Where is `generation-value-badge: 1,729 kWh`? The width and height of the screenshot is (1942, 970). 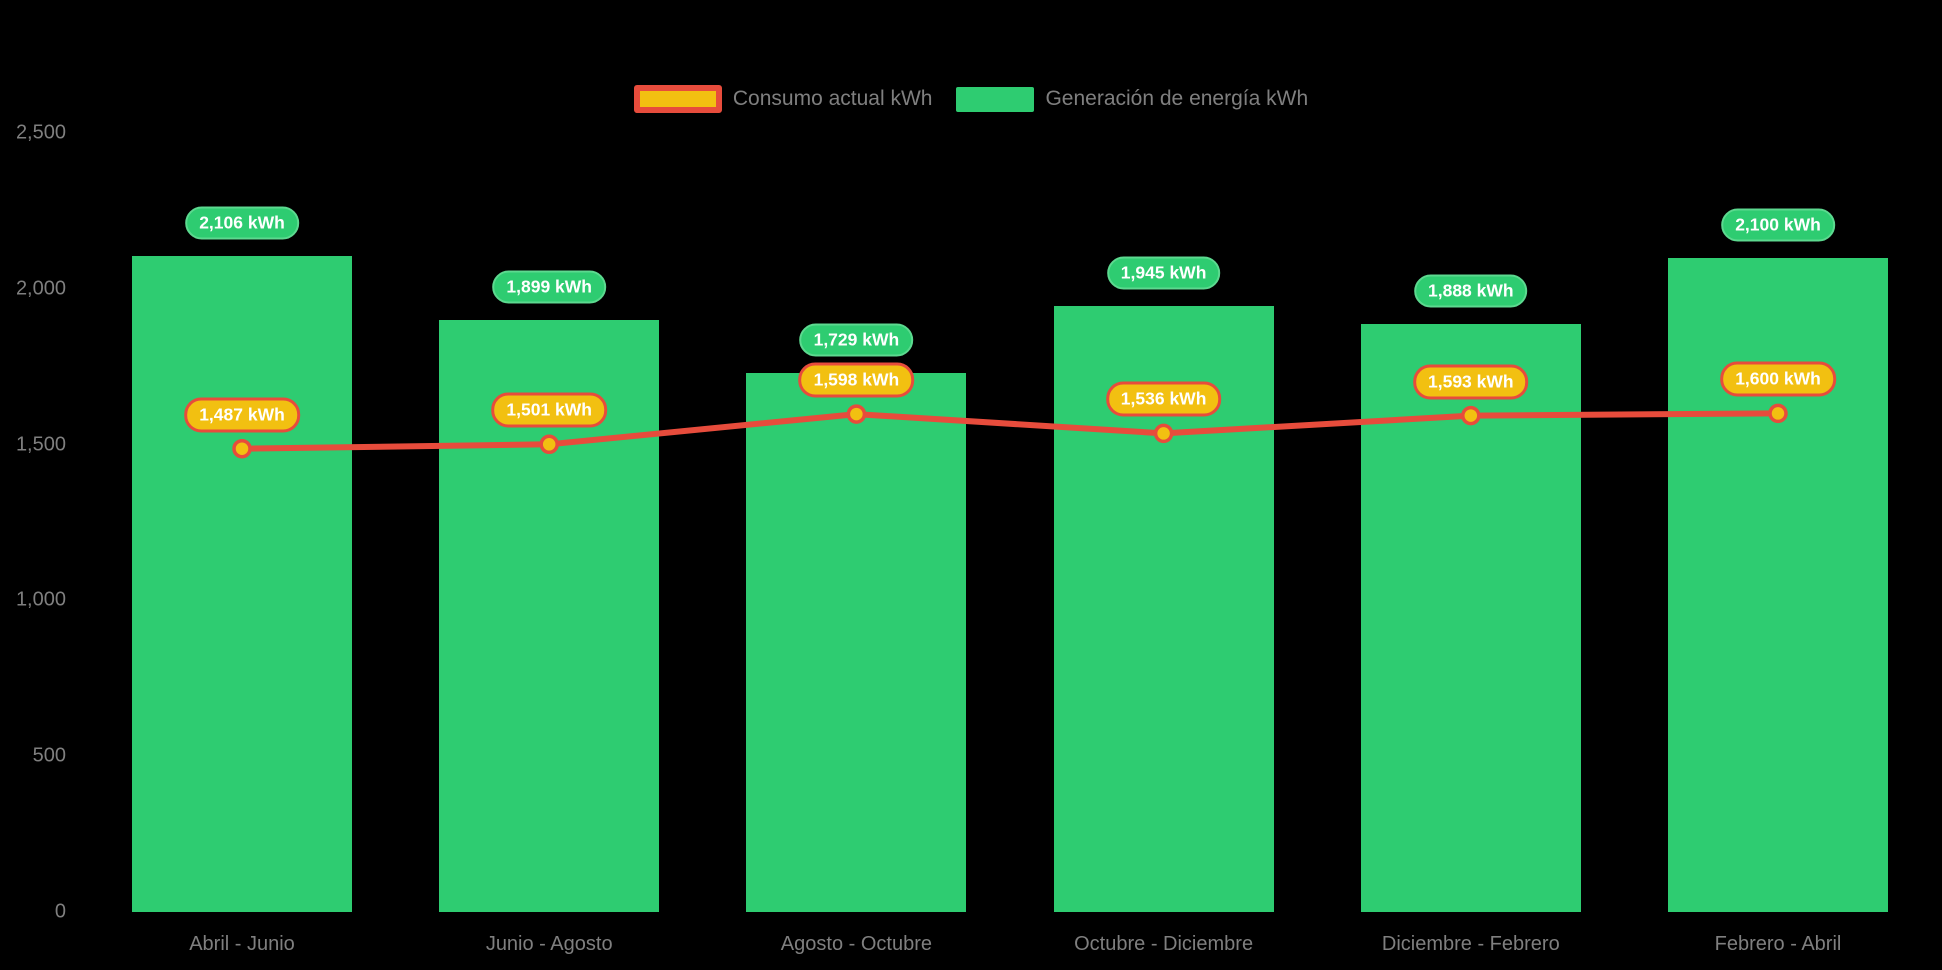
generation-value-badge: 1,729 kWh is located at coordinates (856, 340).